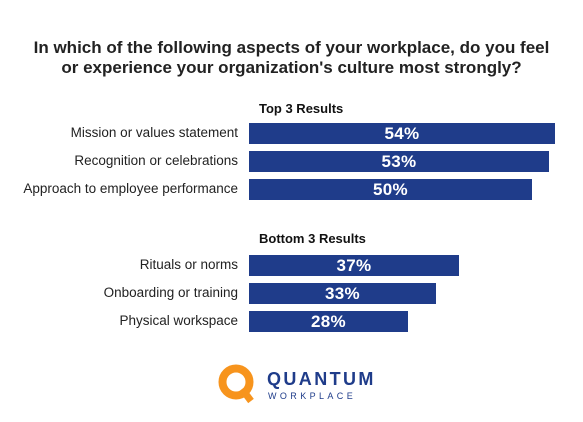 The image size is (583, 422). I want to click on logo-wordmark: QUANTUM, so click(321, 379).